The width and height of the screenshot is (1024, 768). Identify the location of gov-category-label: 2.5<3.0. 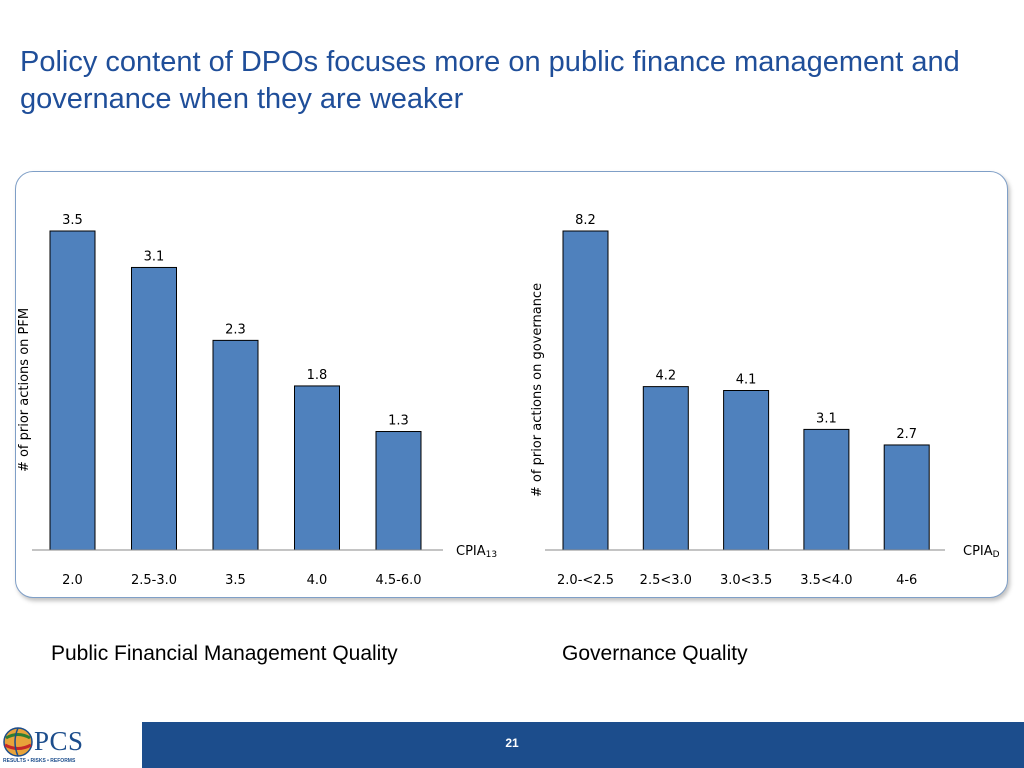
(666, 580).